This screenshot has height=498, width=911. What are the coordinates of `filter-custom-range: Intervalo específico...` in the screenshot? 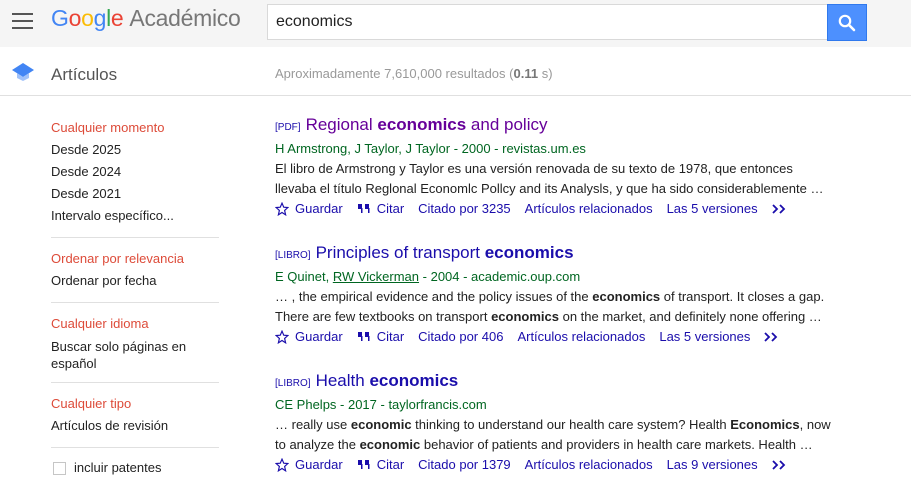 It's located at (112, 215).